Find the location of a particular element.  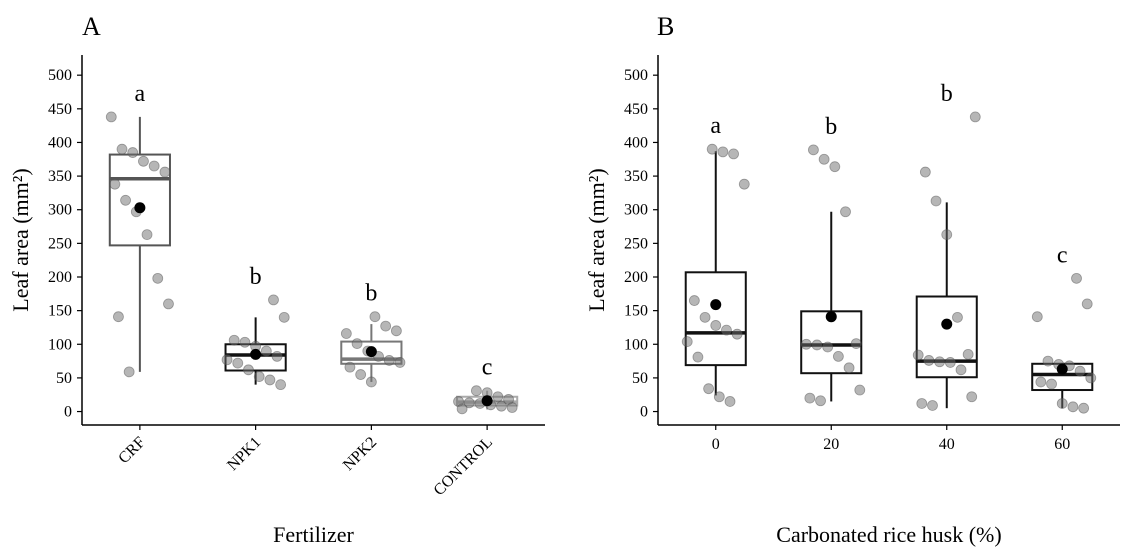

significance-letter: c is located at coordinates (1062, 255).